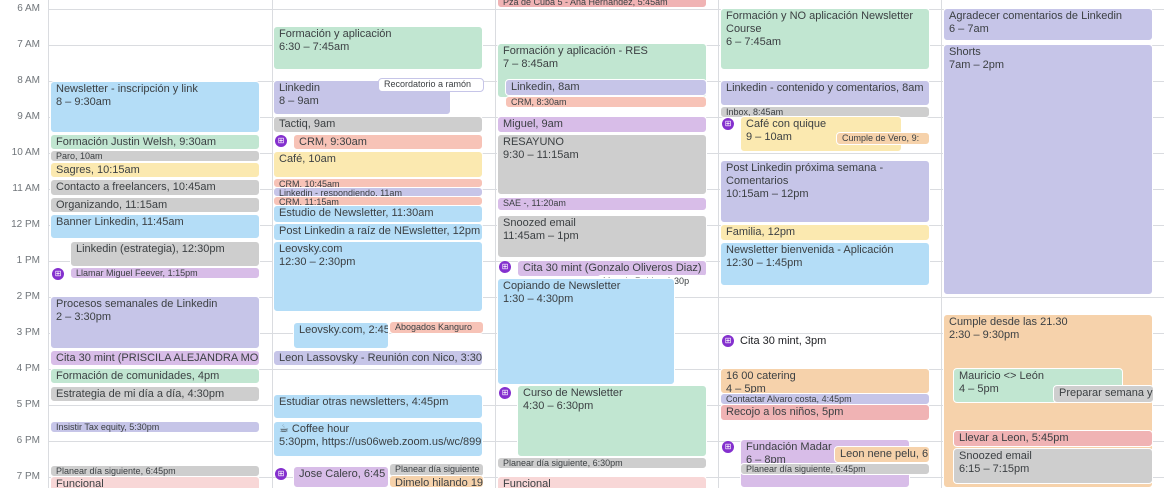 The width and height of the screenshot is (1164, 488). Describe the element at coordinates (155, 142) in the screenshot. I see `calendar-event: Formación Justin Welsh9:30am` at that location.